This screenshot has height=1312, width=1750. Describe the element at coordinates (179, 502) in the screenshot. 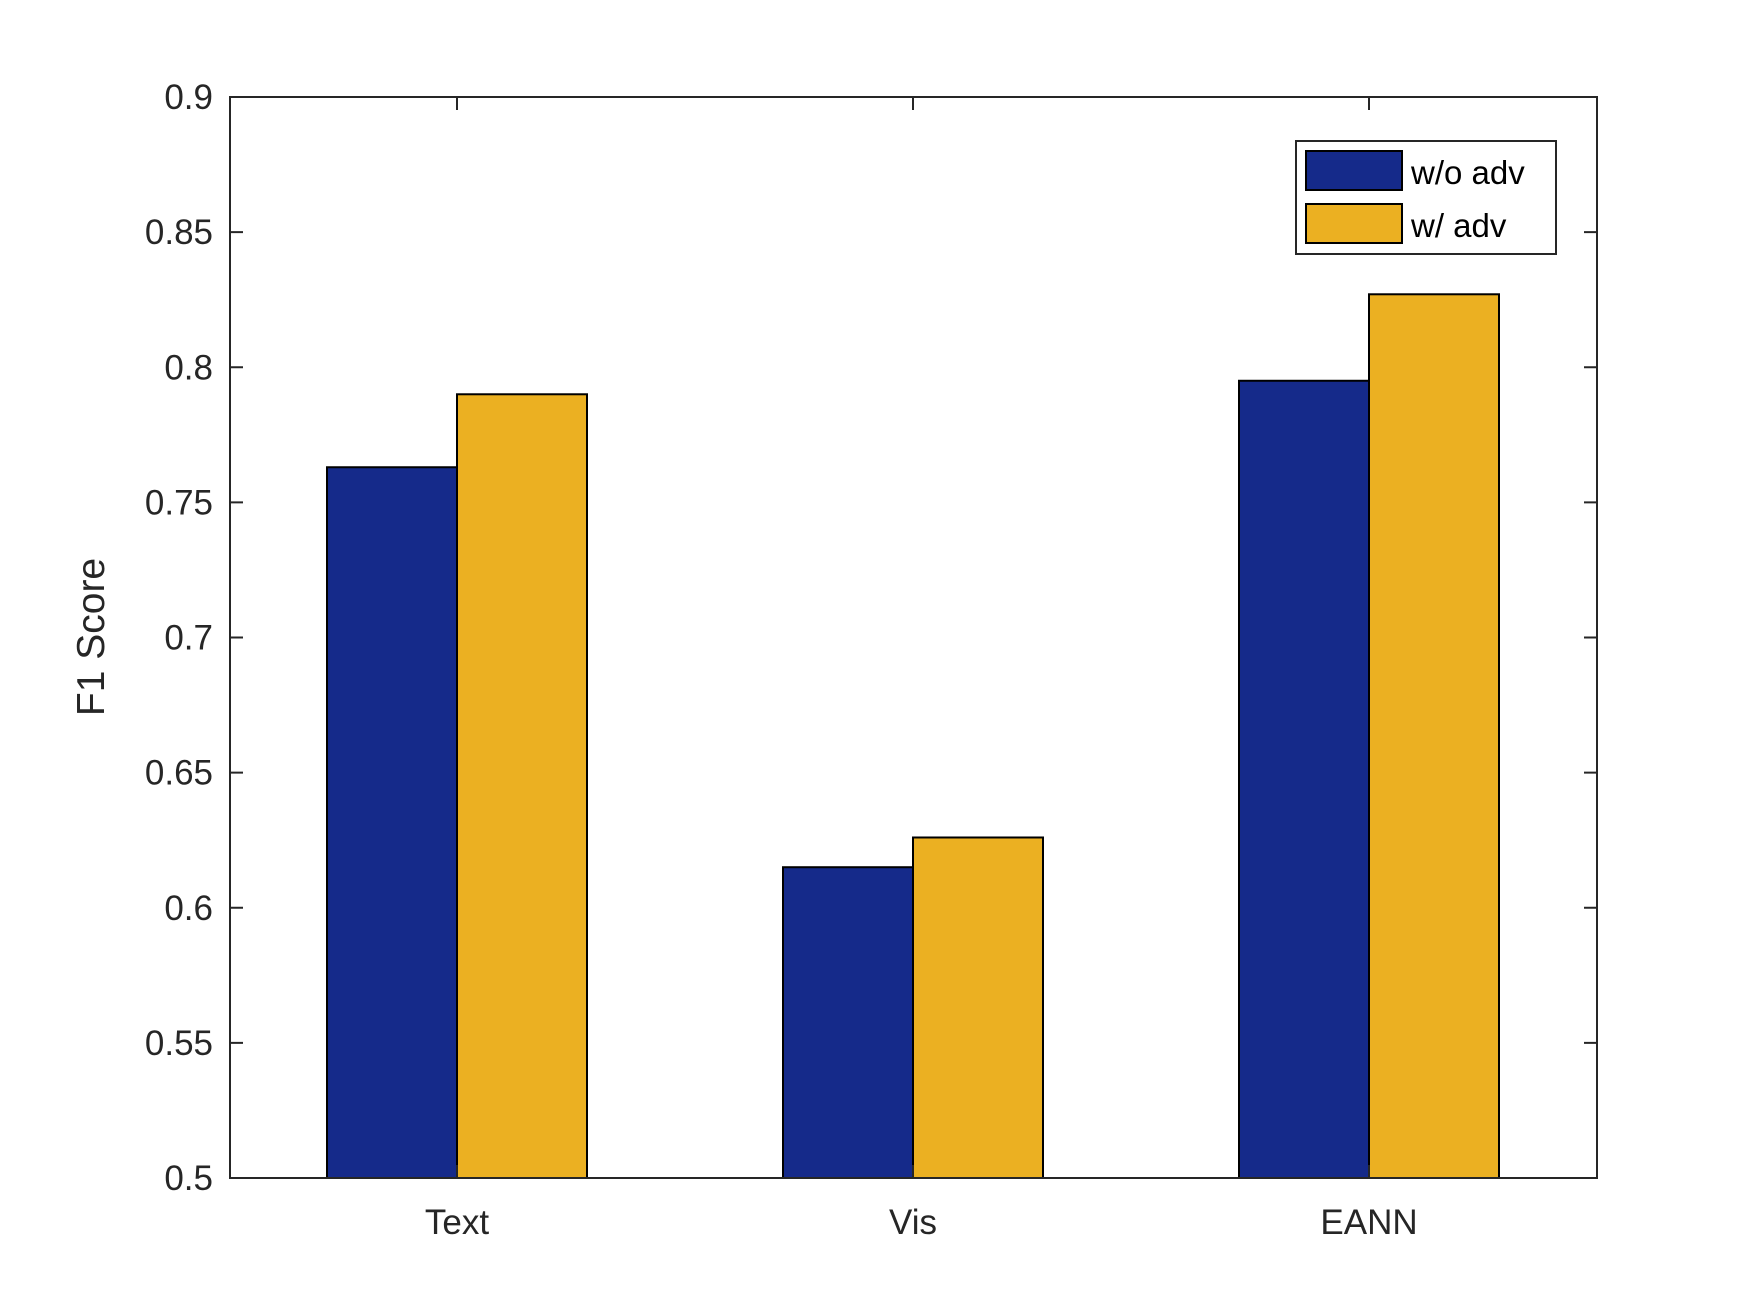

I see `y-tick-label-0-75: 0.75` at that location.